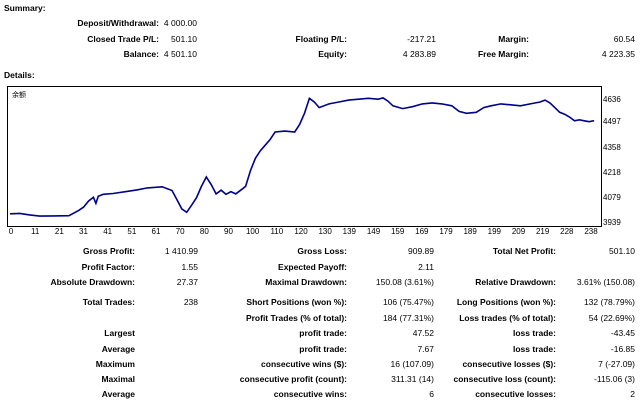 The image size is (640, 401). I want to click on total-trades-label: Total Trades:, so click(108, 302).